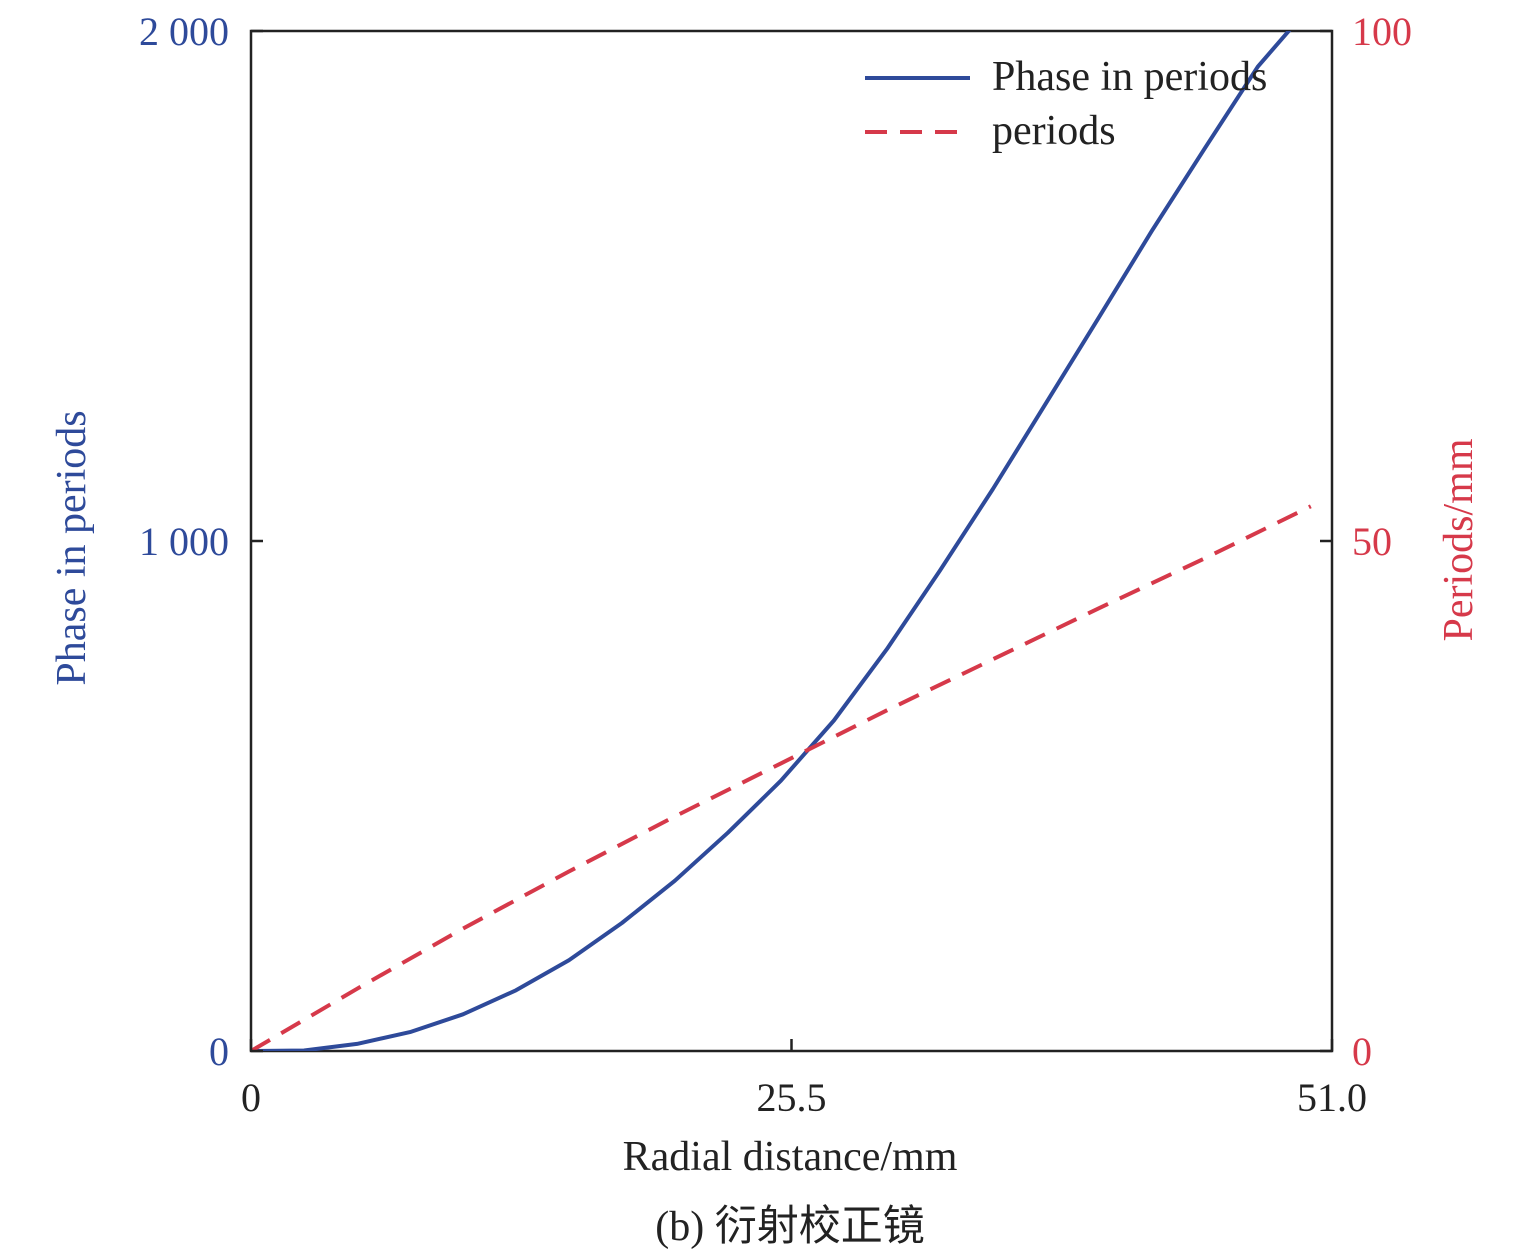 This screenshot has width=1535, height=1260. I want to click on legend-label-phase: Phase in periods, so click(1129, 77).